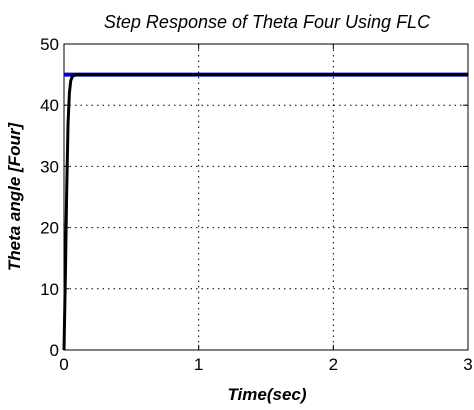  Describe the element at coordinates (49, 166) in the screenshot. I see `y-tick-label: 30` at that location.